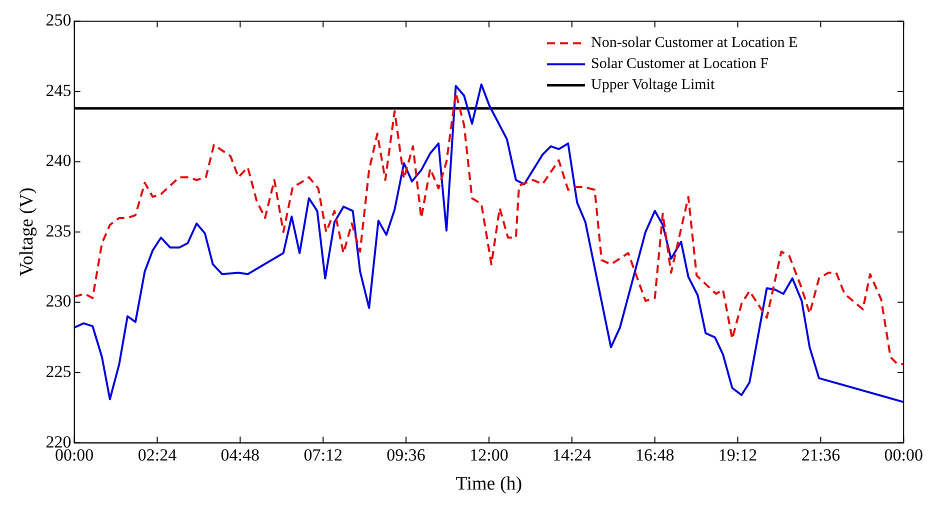 This screenshot has width=934, height=512. What do you see at coordinates (680, 64) in the screenshot?
I see `legend-label: Solar Customer at Location F` at bounding box center [680, 64].